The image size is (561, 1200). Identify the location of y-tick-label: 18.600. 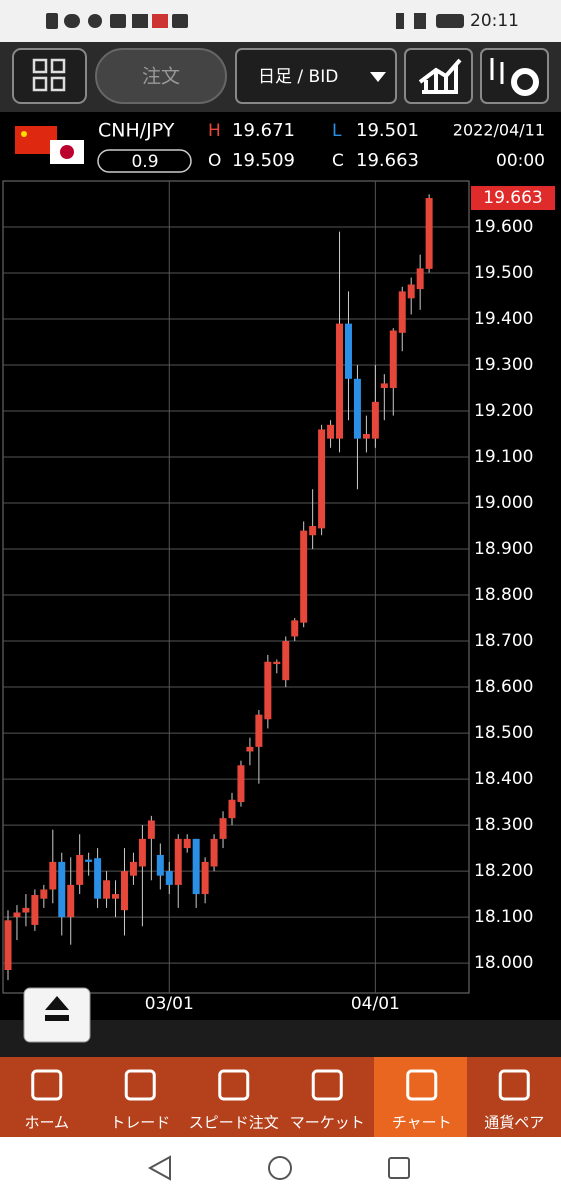
(503, 687).